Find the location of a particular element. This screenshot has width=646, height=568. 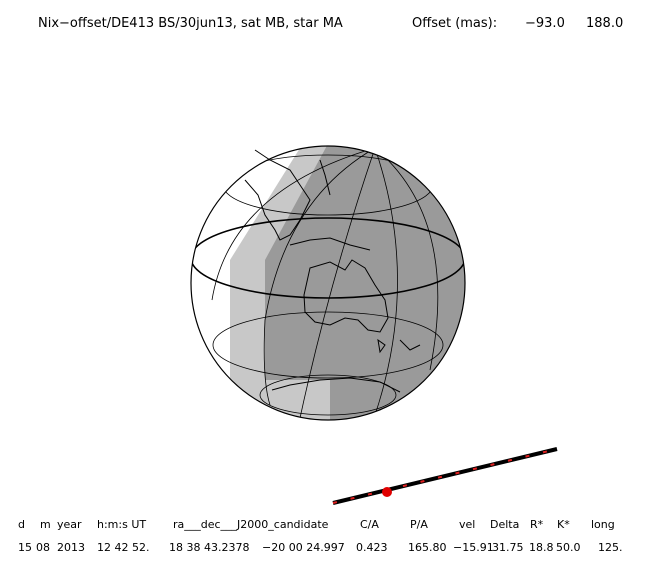

column-value: 50.0 is located at coordinates (568, 547).